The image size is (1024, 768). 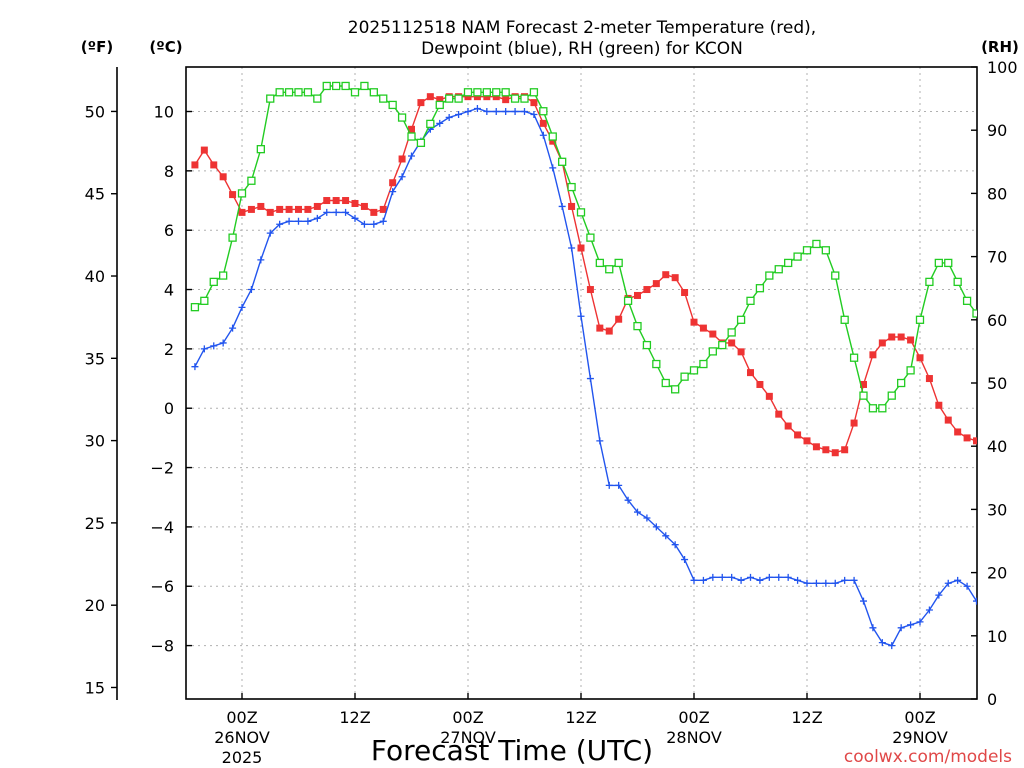 I want to click on time-tick-label: 12Z, so click(x=354, y=717).